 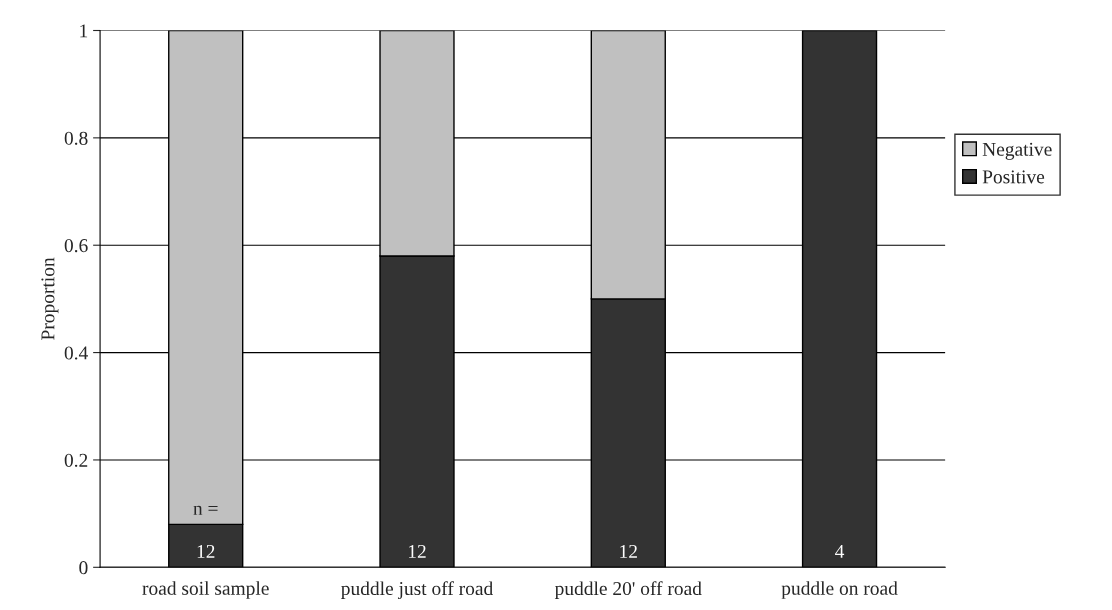 I want to click on y-tick-label: 0.4, so click(x=76, y=353).